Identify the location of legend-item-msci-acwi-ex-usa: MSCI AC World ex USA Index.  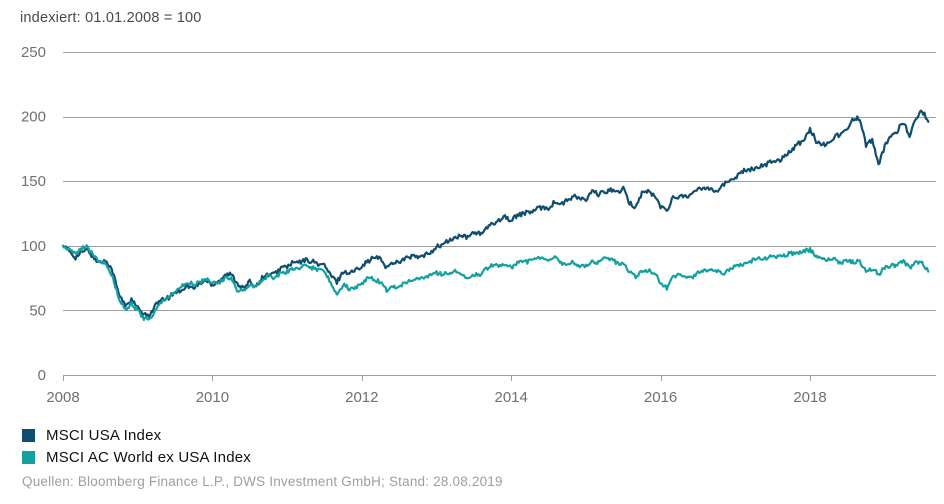
(136, 457).